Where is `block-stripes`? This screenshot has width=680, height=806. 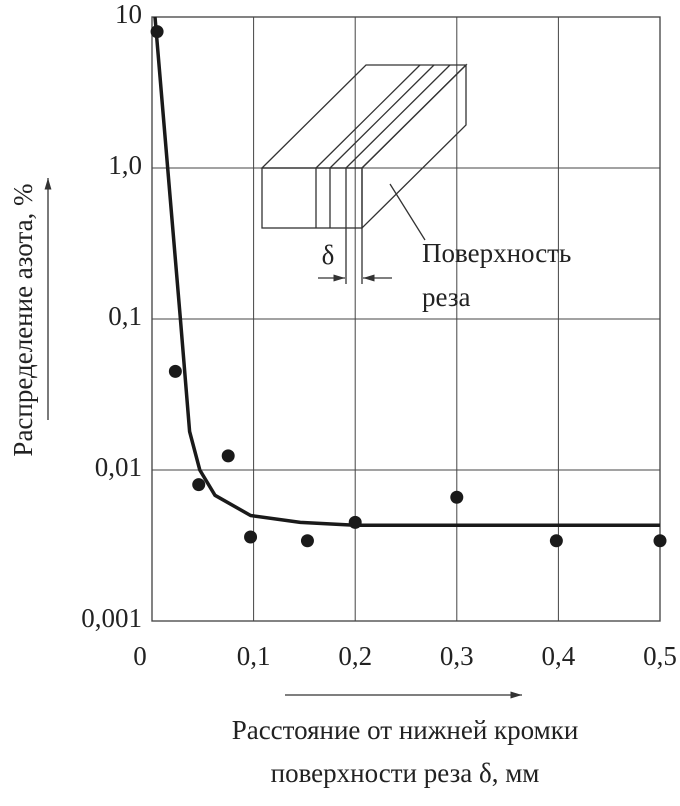
block-stripes is located at coordinates (383, 146).